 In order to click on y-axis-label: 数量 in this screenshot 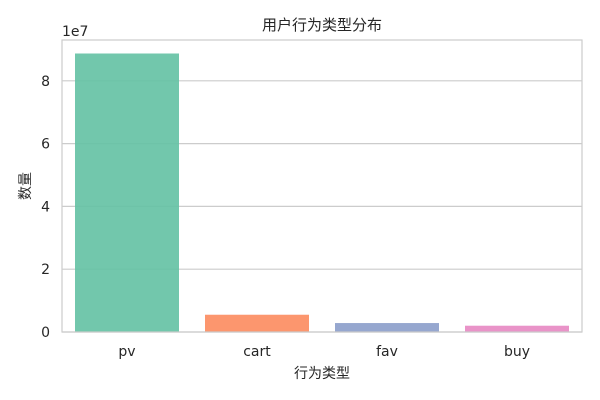, I will do `click(26, 186)`.